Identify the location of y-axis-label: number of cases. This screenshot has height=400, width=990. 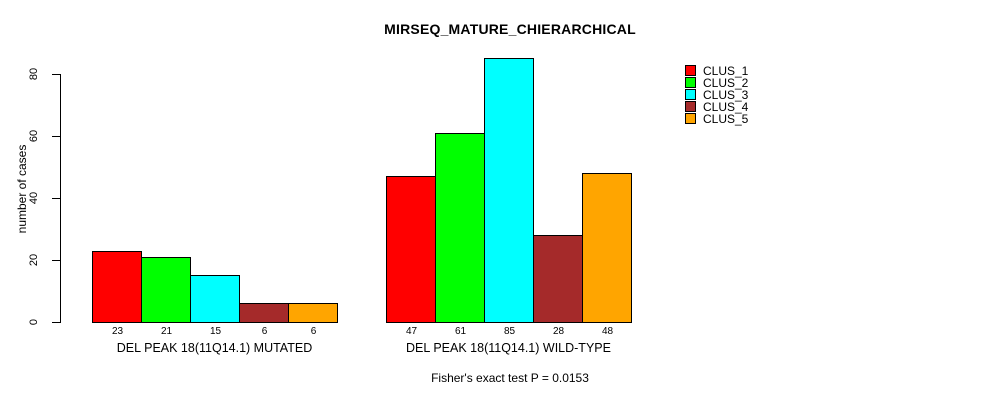
(22, 189).